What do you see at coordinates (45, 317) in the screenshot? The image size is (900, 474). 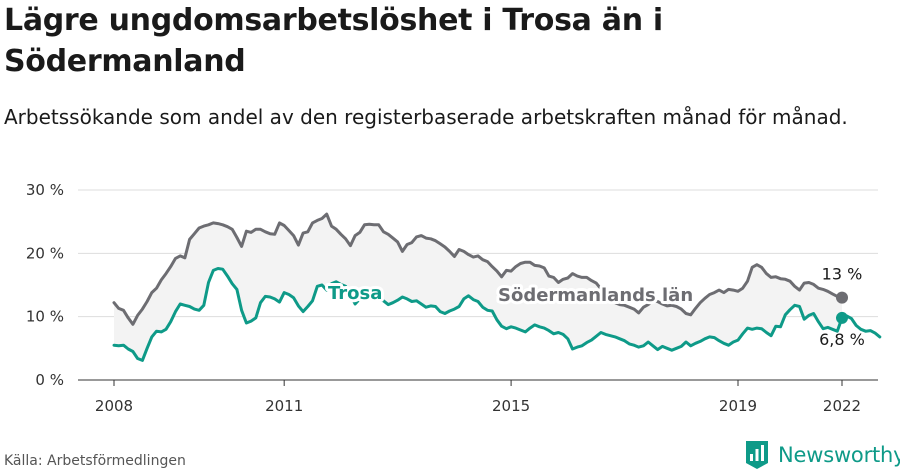 I see `y-tick-label: 10 %` at bounding box center [45, 317].